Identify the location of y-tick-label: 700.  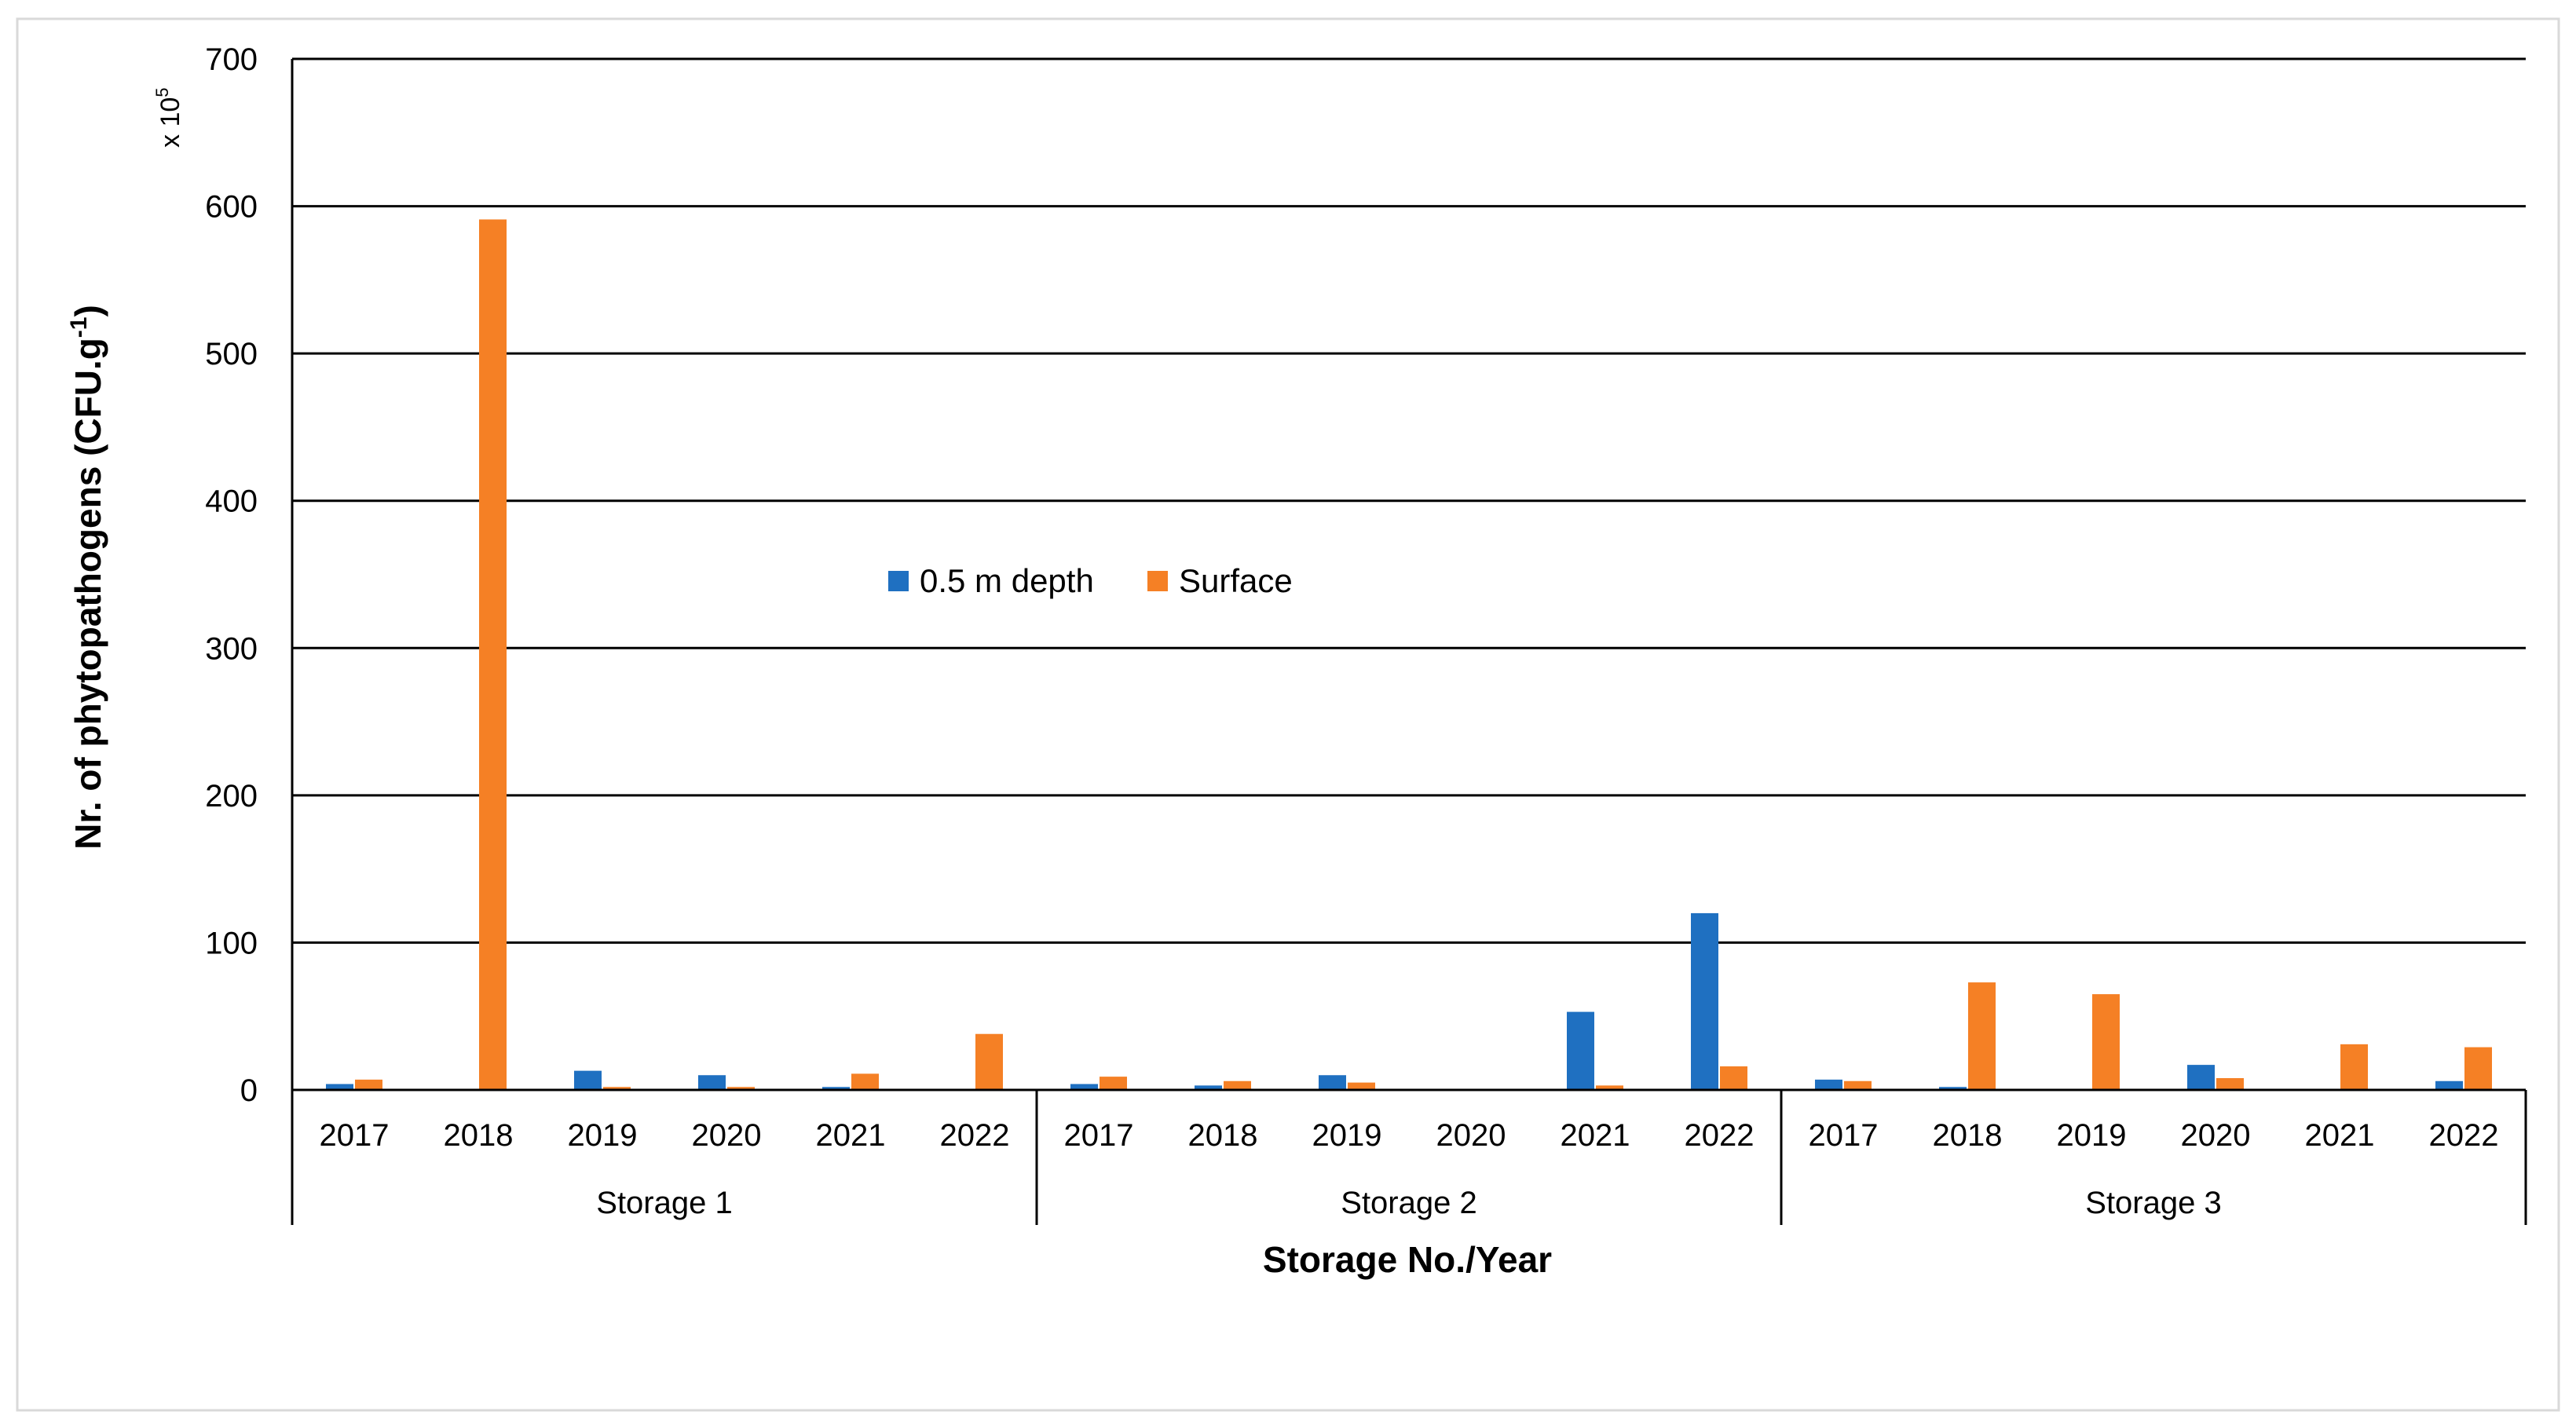
(231, 60).